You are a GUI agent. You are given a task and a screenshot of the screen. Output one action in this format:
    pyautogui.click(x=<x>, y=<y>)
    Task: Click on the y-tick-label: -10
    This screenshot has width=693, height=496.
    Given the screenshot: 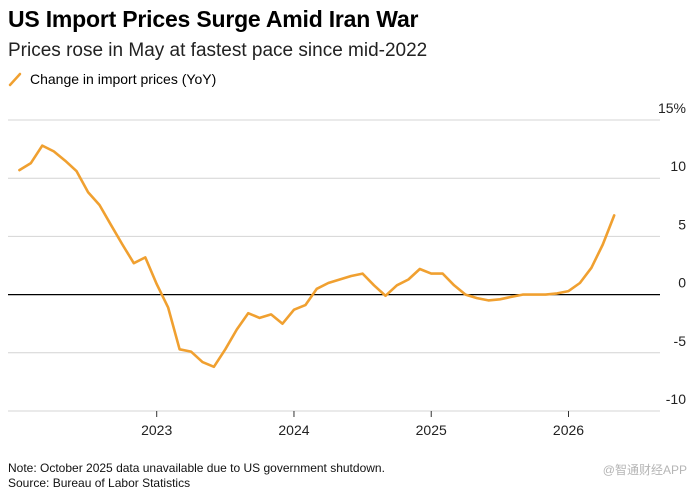 What is the action you would take?
    pyautogui.click(x=676, y=399)
    